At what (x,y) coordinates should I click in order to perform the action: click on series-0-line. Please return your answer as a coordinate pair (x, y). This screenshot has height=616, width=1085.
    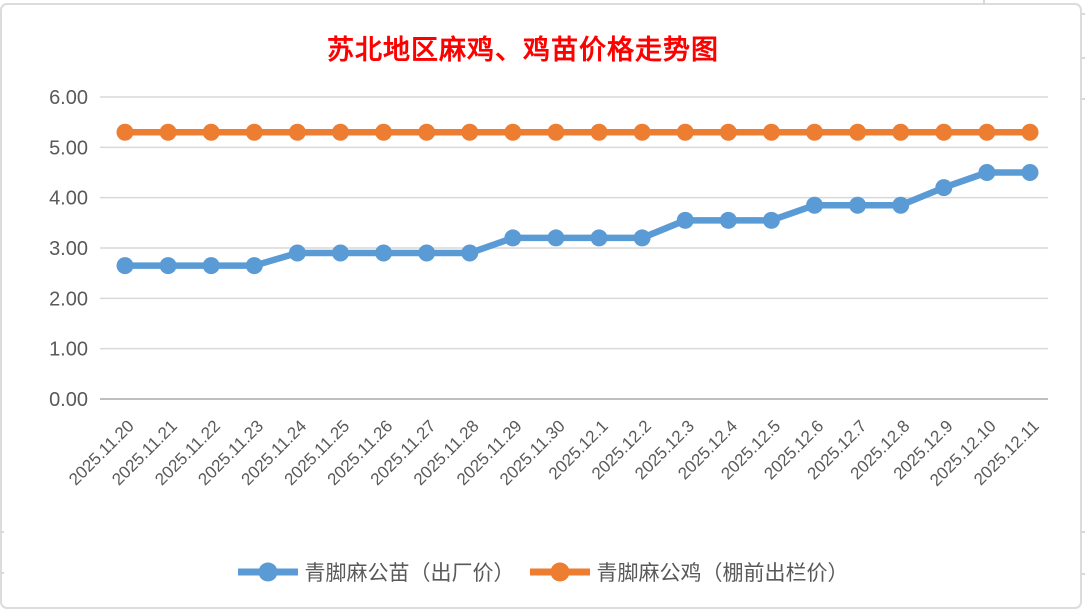
    Looking at the image, I should click on (577, 219).